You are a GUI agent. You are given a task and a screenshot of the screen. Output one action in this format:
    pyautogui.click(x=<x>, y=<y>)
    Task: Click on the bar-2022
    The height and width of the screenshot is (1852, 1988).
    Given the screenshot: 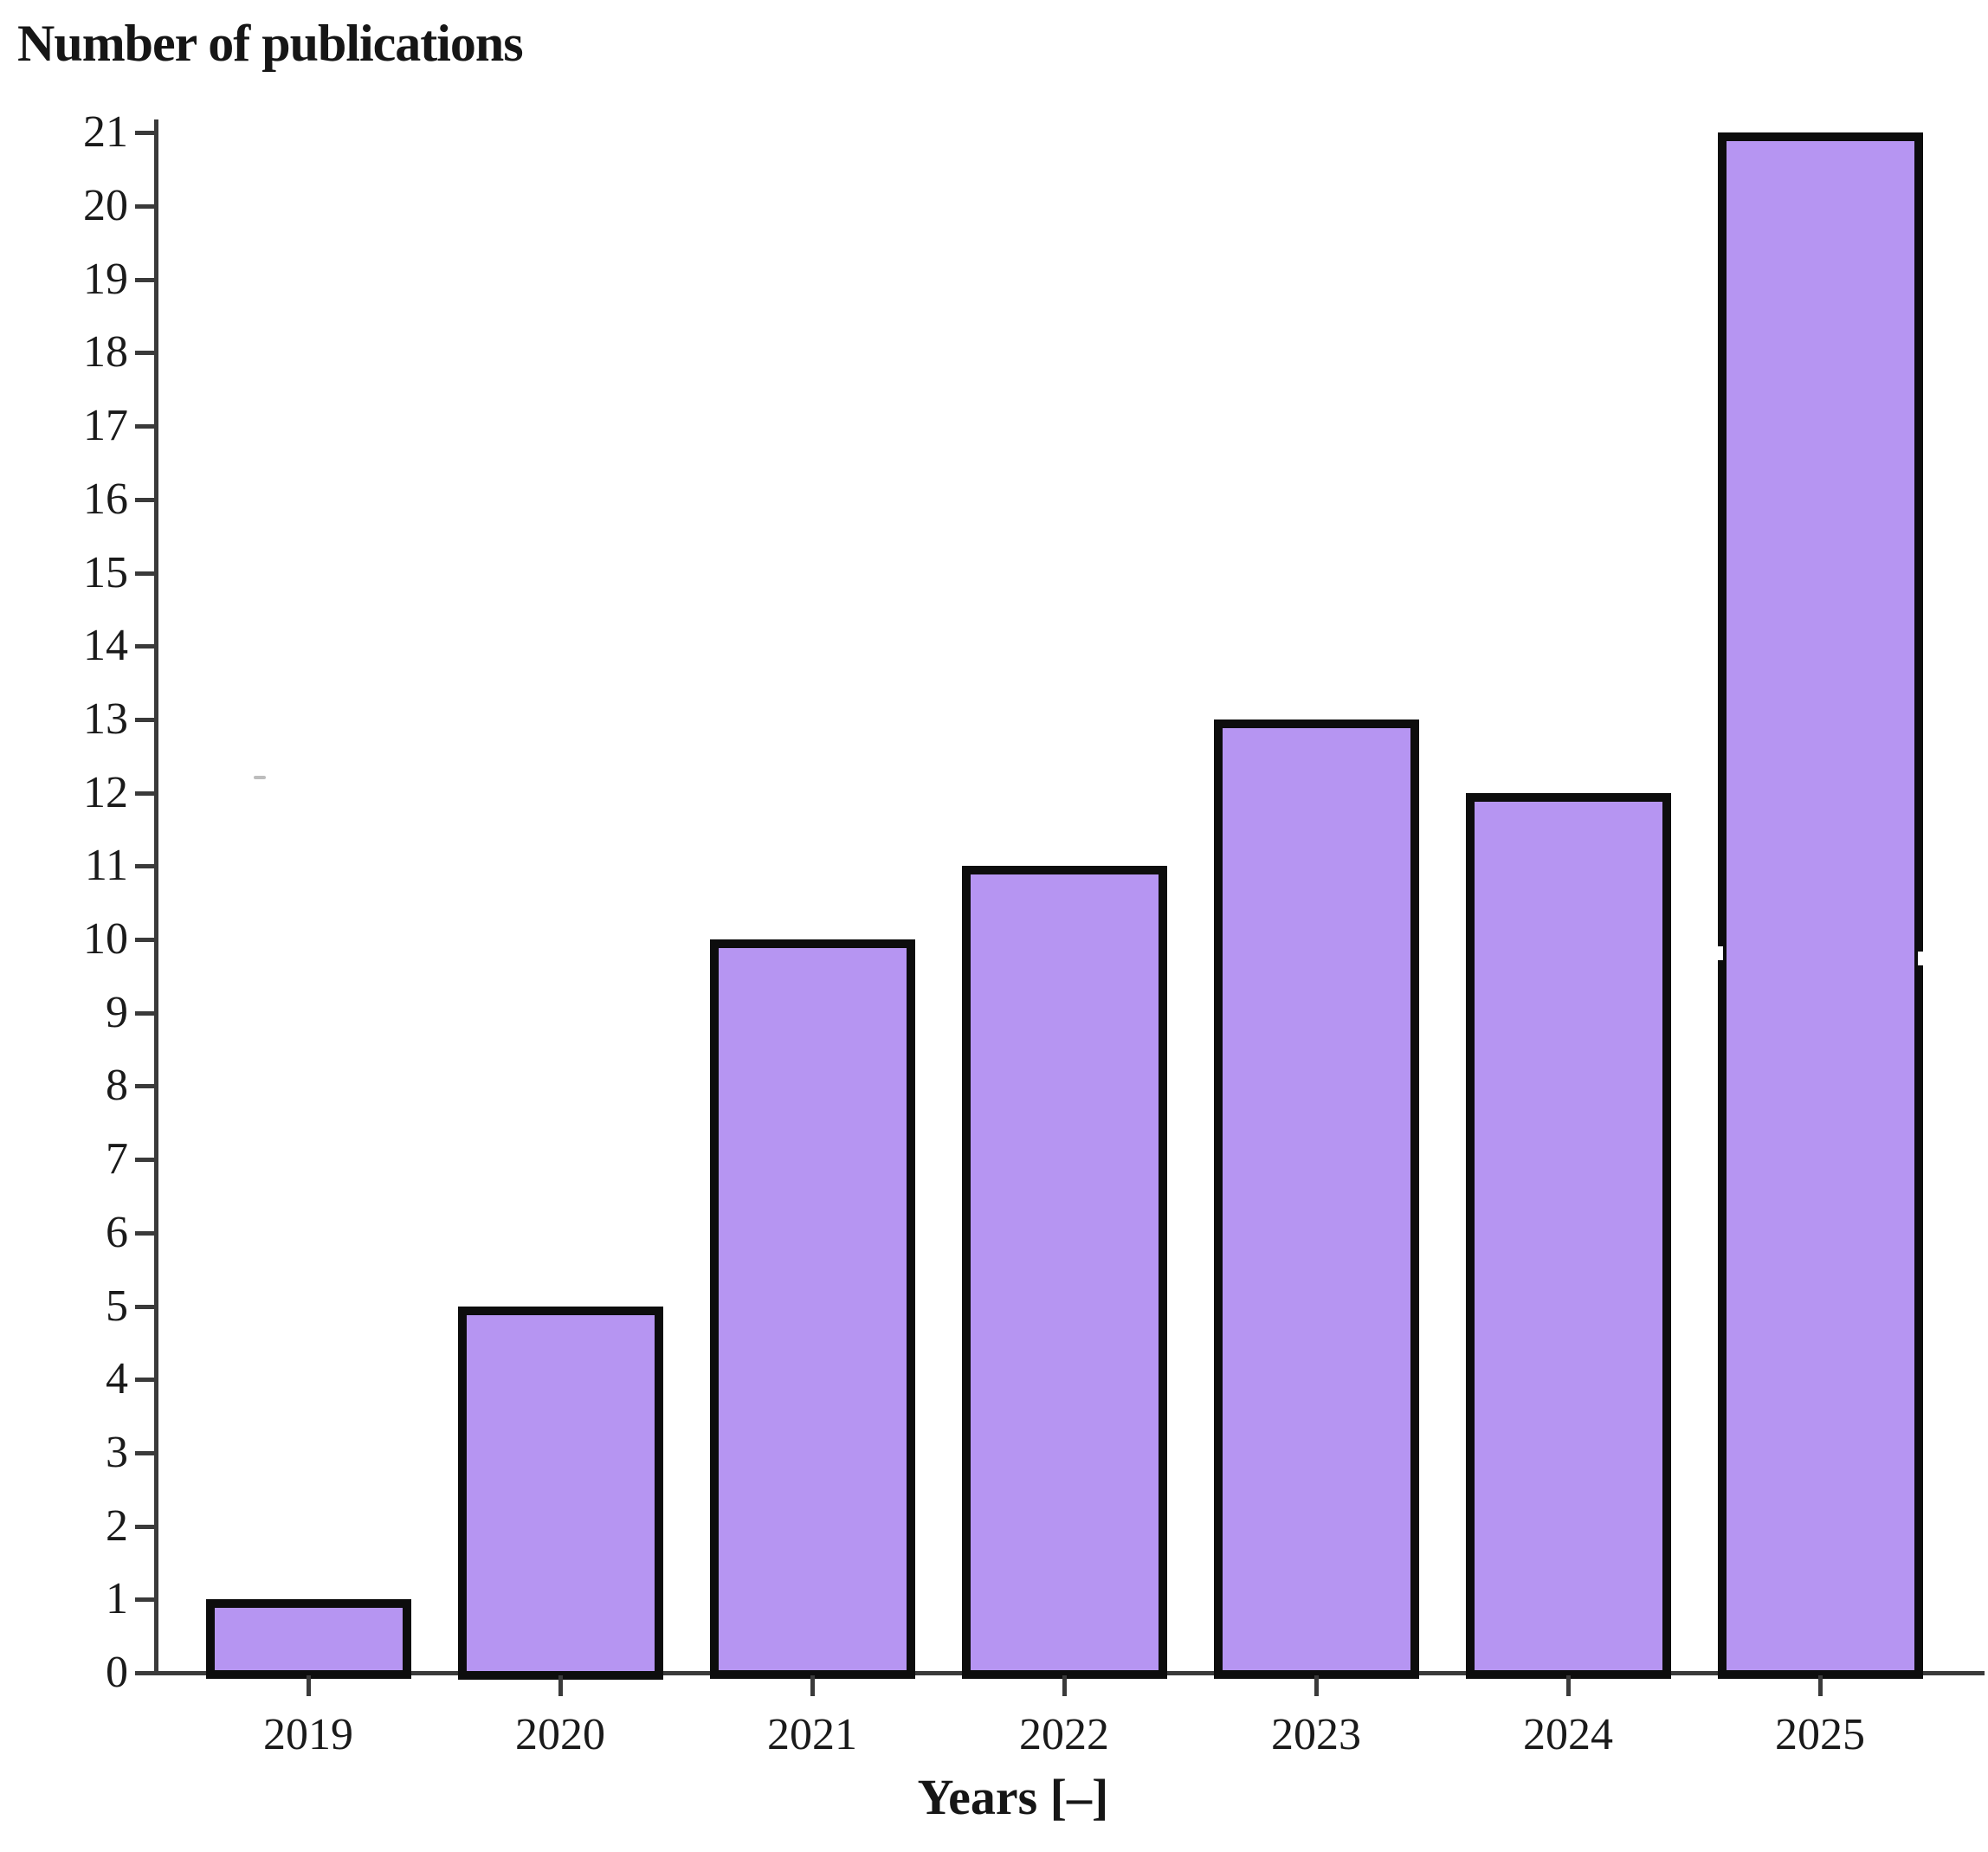 What is the action you would take?
    pyautogui.click(x=1064, y=1273)
    